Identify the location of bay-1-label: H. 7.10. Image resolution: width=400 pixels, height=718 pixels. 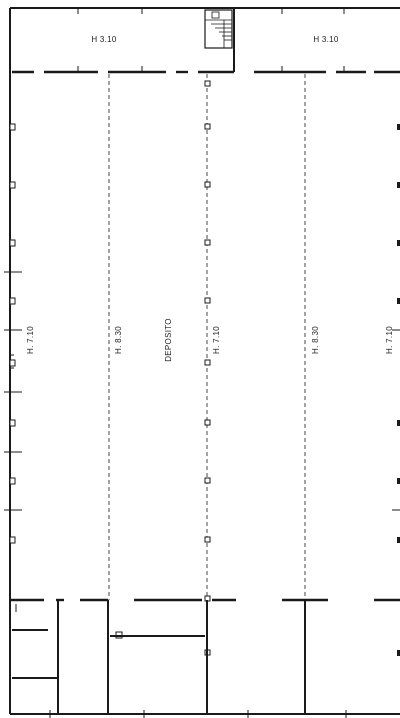
(30, 340).